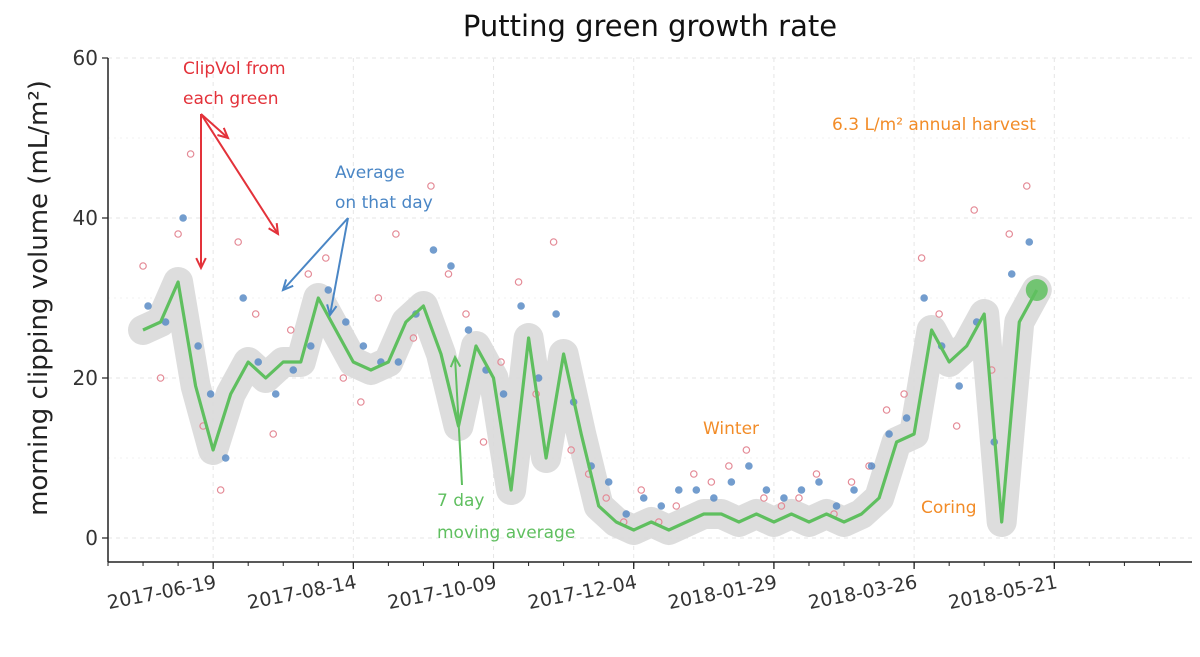  What do you see at coordinates (1003, 592) in the screenshot?
I see `x-tick-label: 2018-05-21` at bounding box center [1003, 592].